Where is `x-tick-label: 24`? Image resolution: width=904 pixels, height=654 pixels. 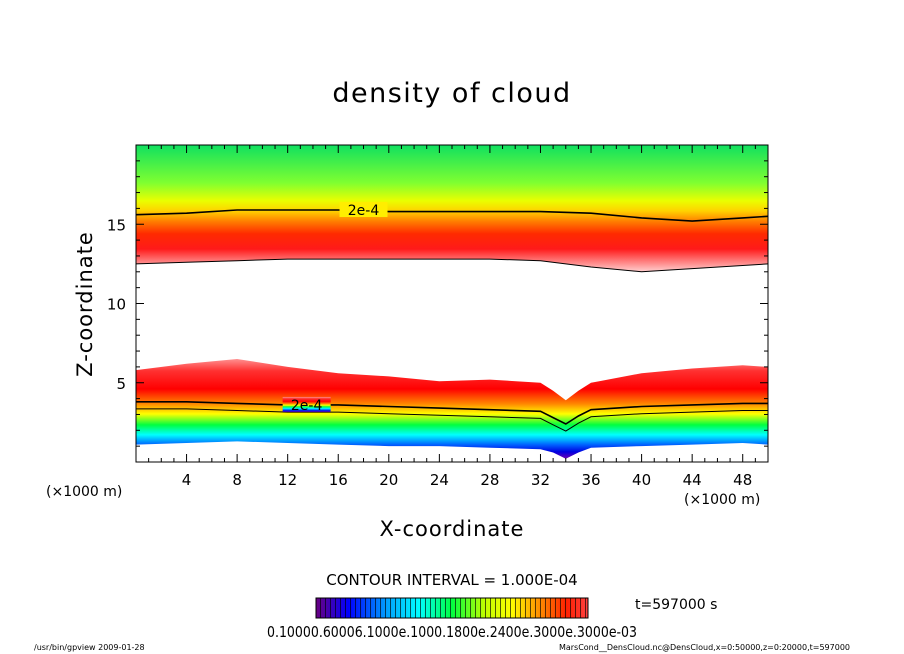 x-tick-label: 24 is located at coordinates (439, 480).